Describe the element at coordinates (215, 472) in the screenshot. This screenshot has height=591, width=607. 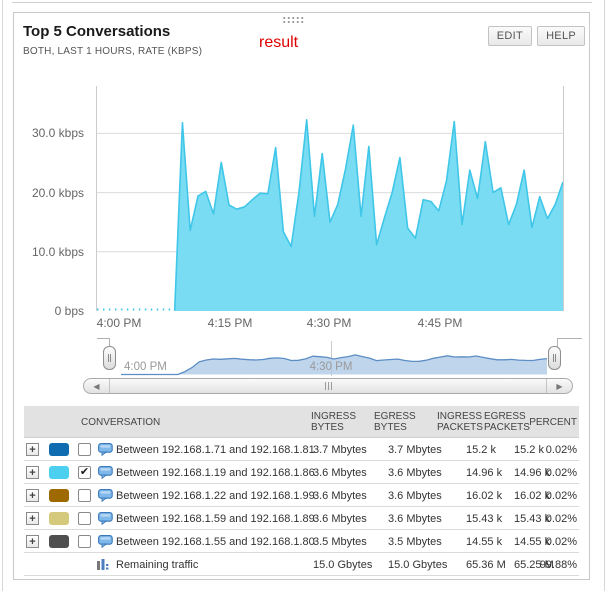
I see `conversation-label: Between 192.168.1.19 and 192.168.1.86` at that location.